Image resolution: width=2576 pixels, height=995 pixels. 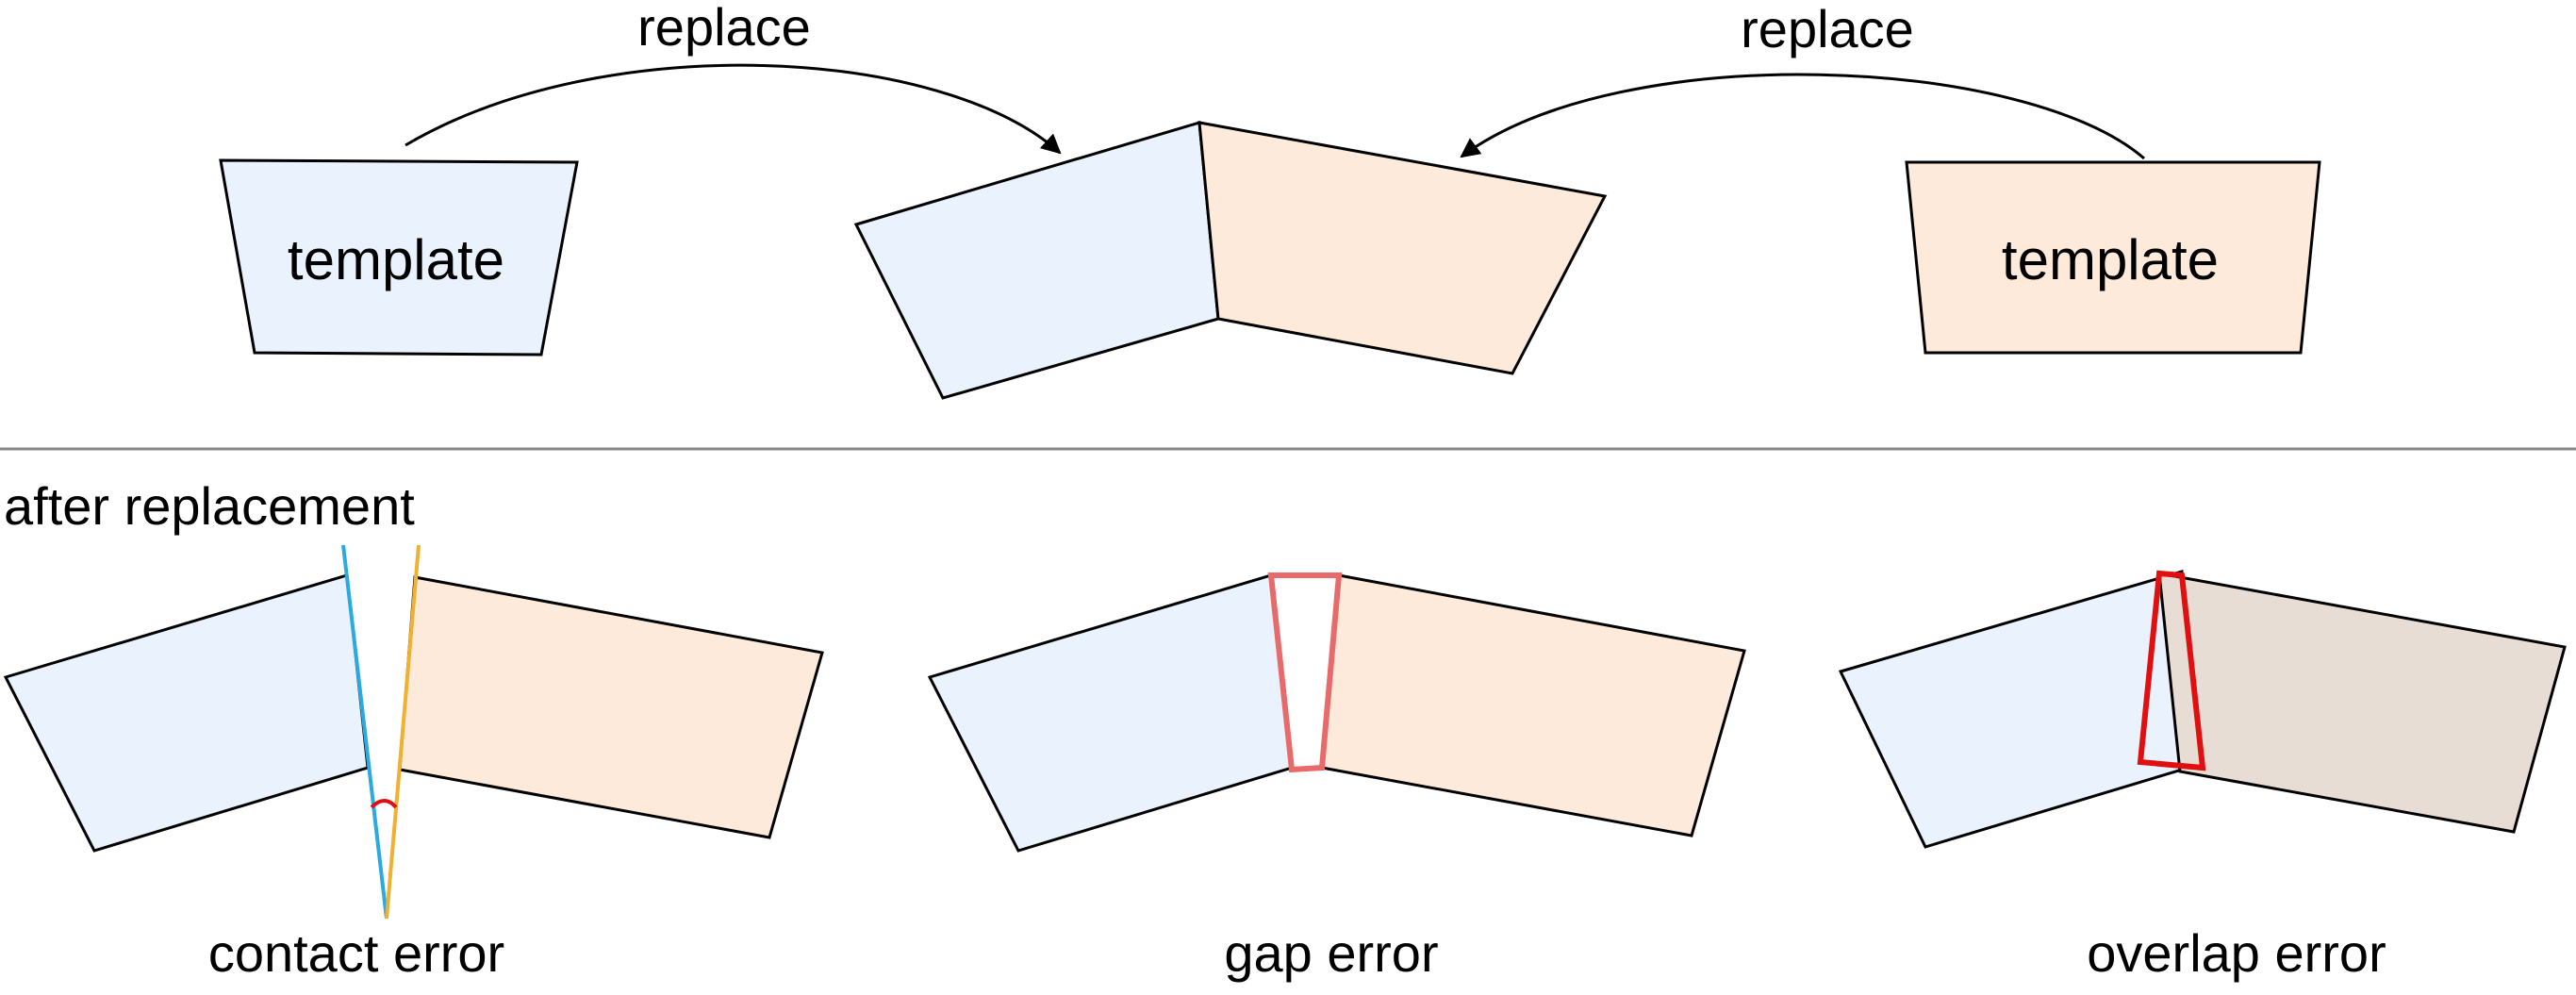 What do you see at coordinates (1827, 29) in the screenshot?
I see `replace-label-right: replace` at bounding box center [1827, 29].